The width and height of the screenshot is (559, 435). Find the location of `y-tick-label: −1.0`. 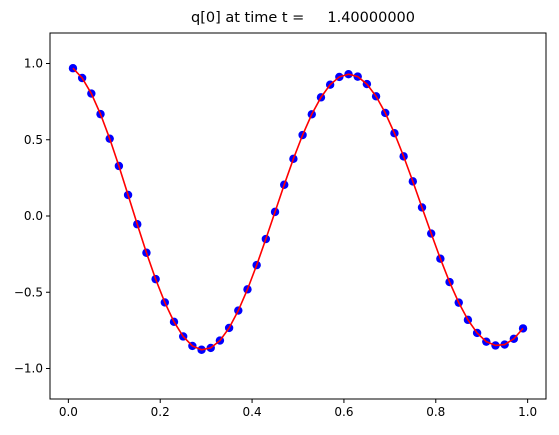

y-tick-label: −1.0 is located at coordinates (28, 369).